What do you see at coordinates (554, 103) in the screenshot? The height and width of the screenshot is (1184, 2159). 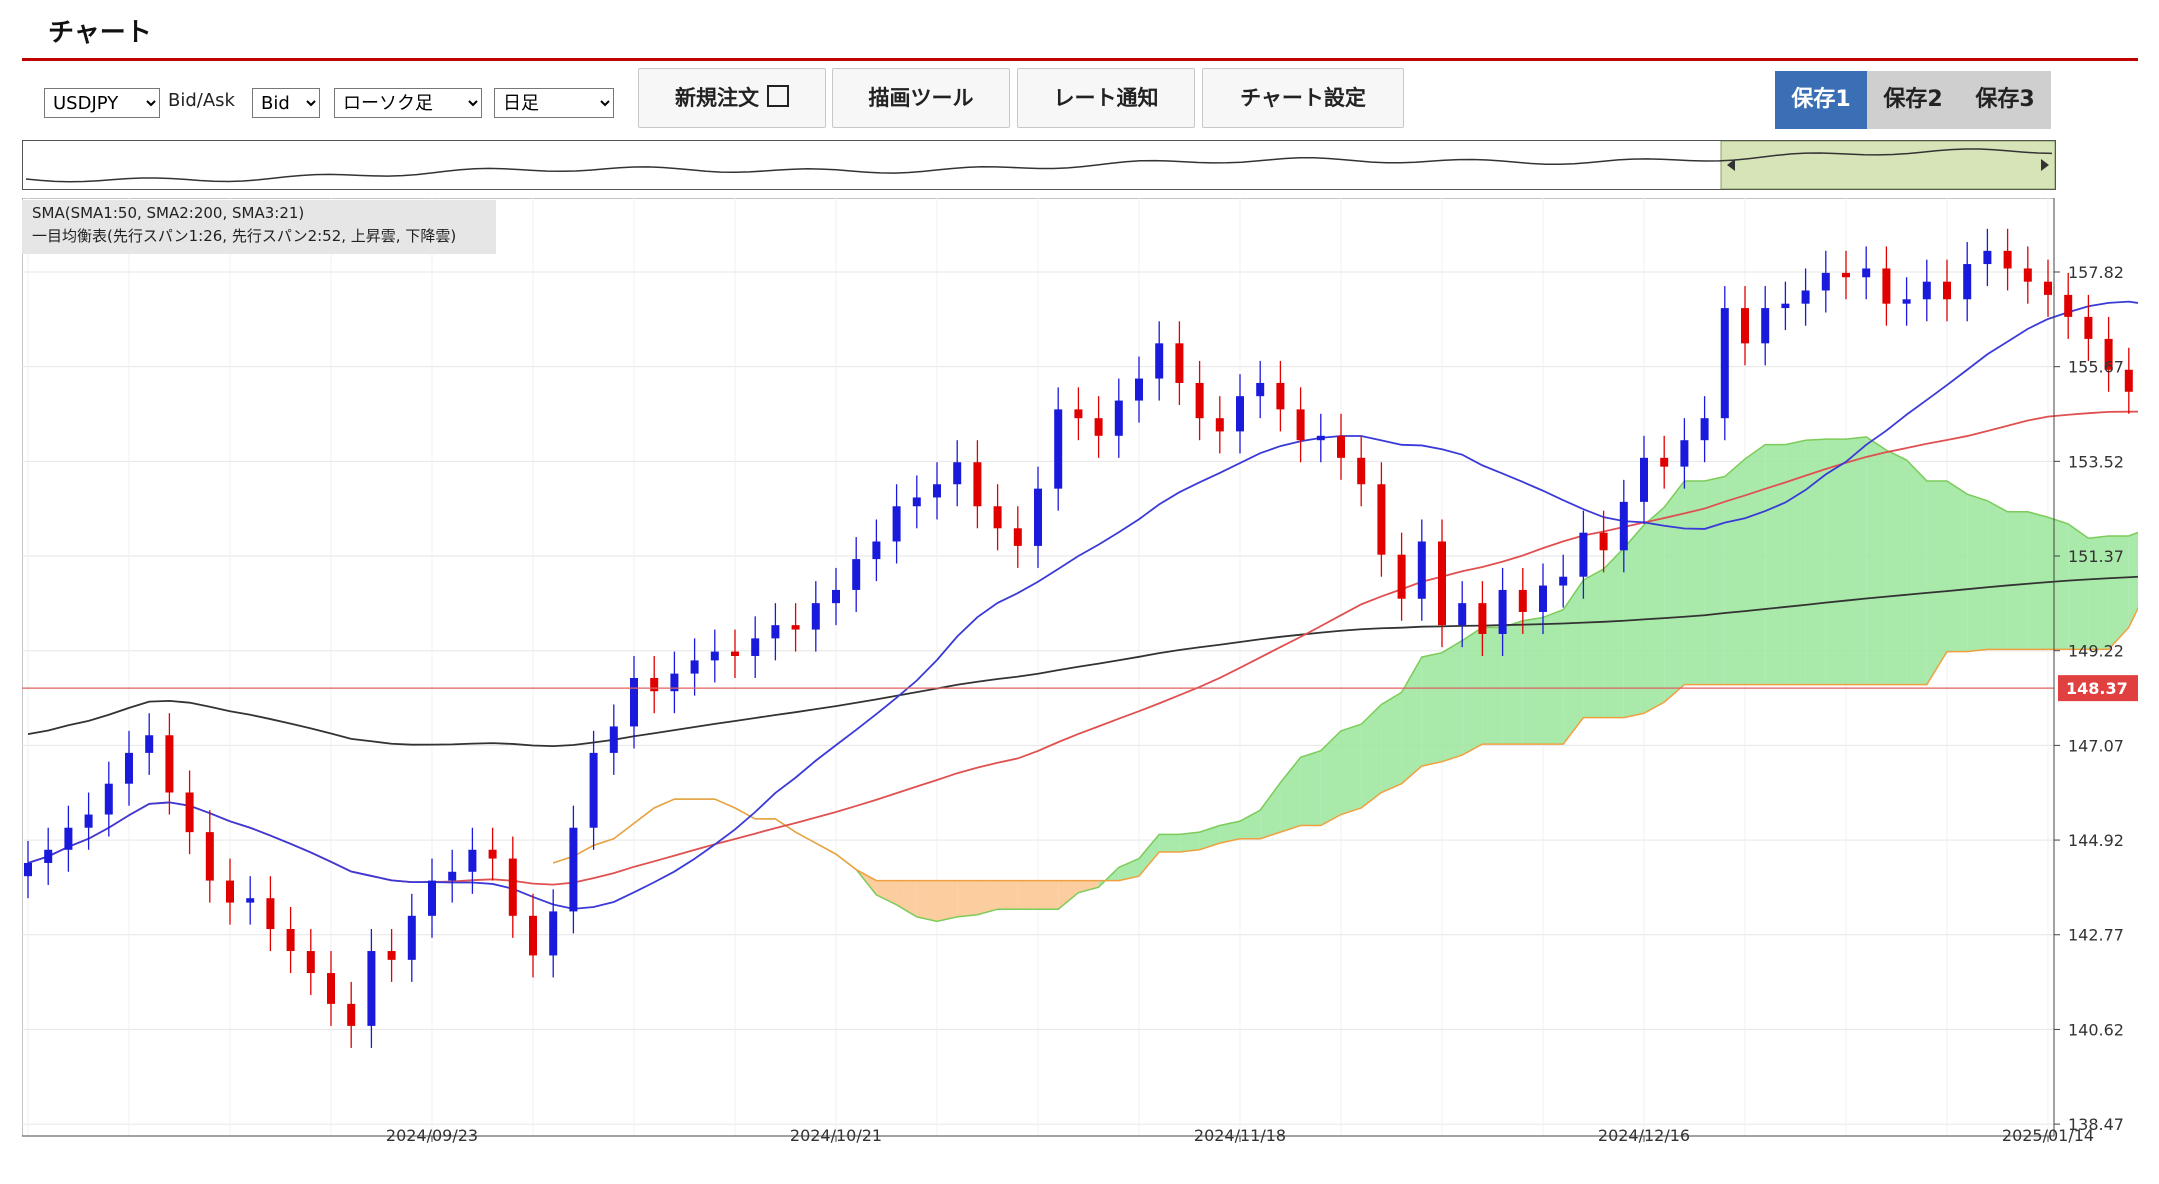 I see `period-select: 日足` at bounding box center [554, 103].